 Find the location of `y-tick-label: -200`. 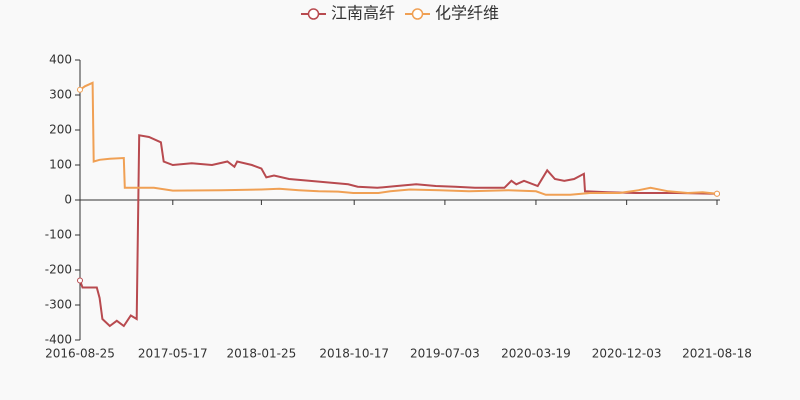

y-tick-label: -200 is located at coordinates (58, 270).